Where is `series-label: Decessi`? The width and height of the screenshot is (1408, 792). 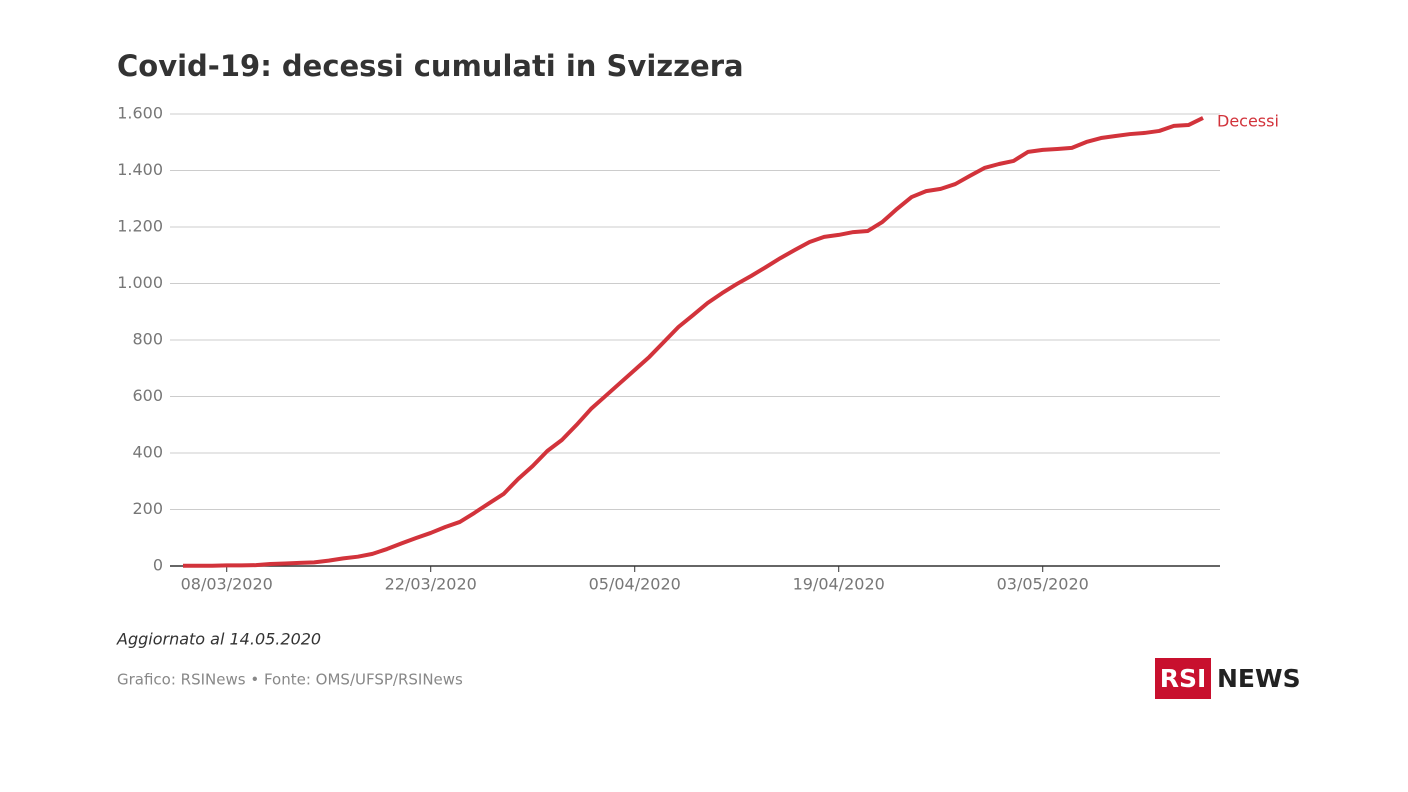 series-label: Decessi is located at coordinates (1248, 120).